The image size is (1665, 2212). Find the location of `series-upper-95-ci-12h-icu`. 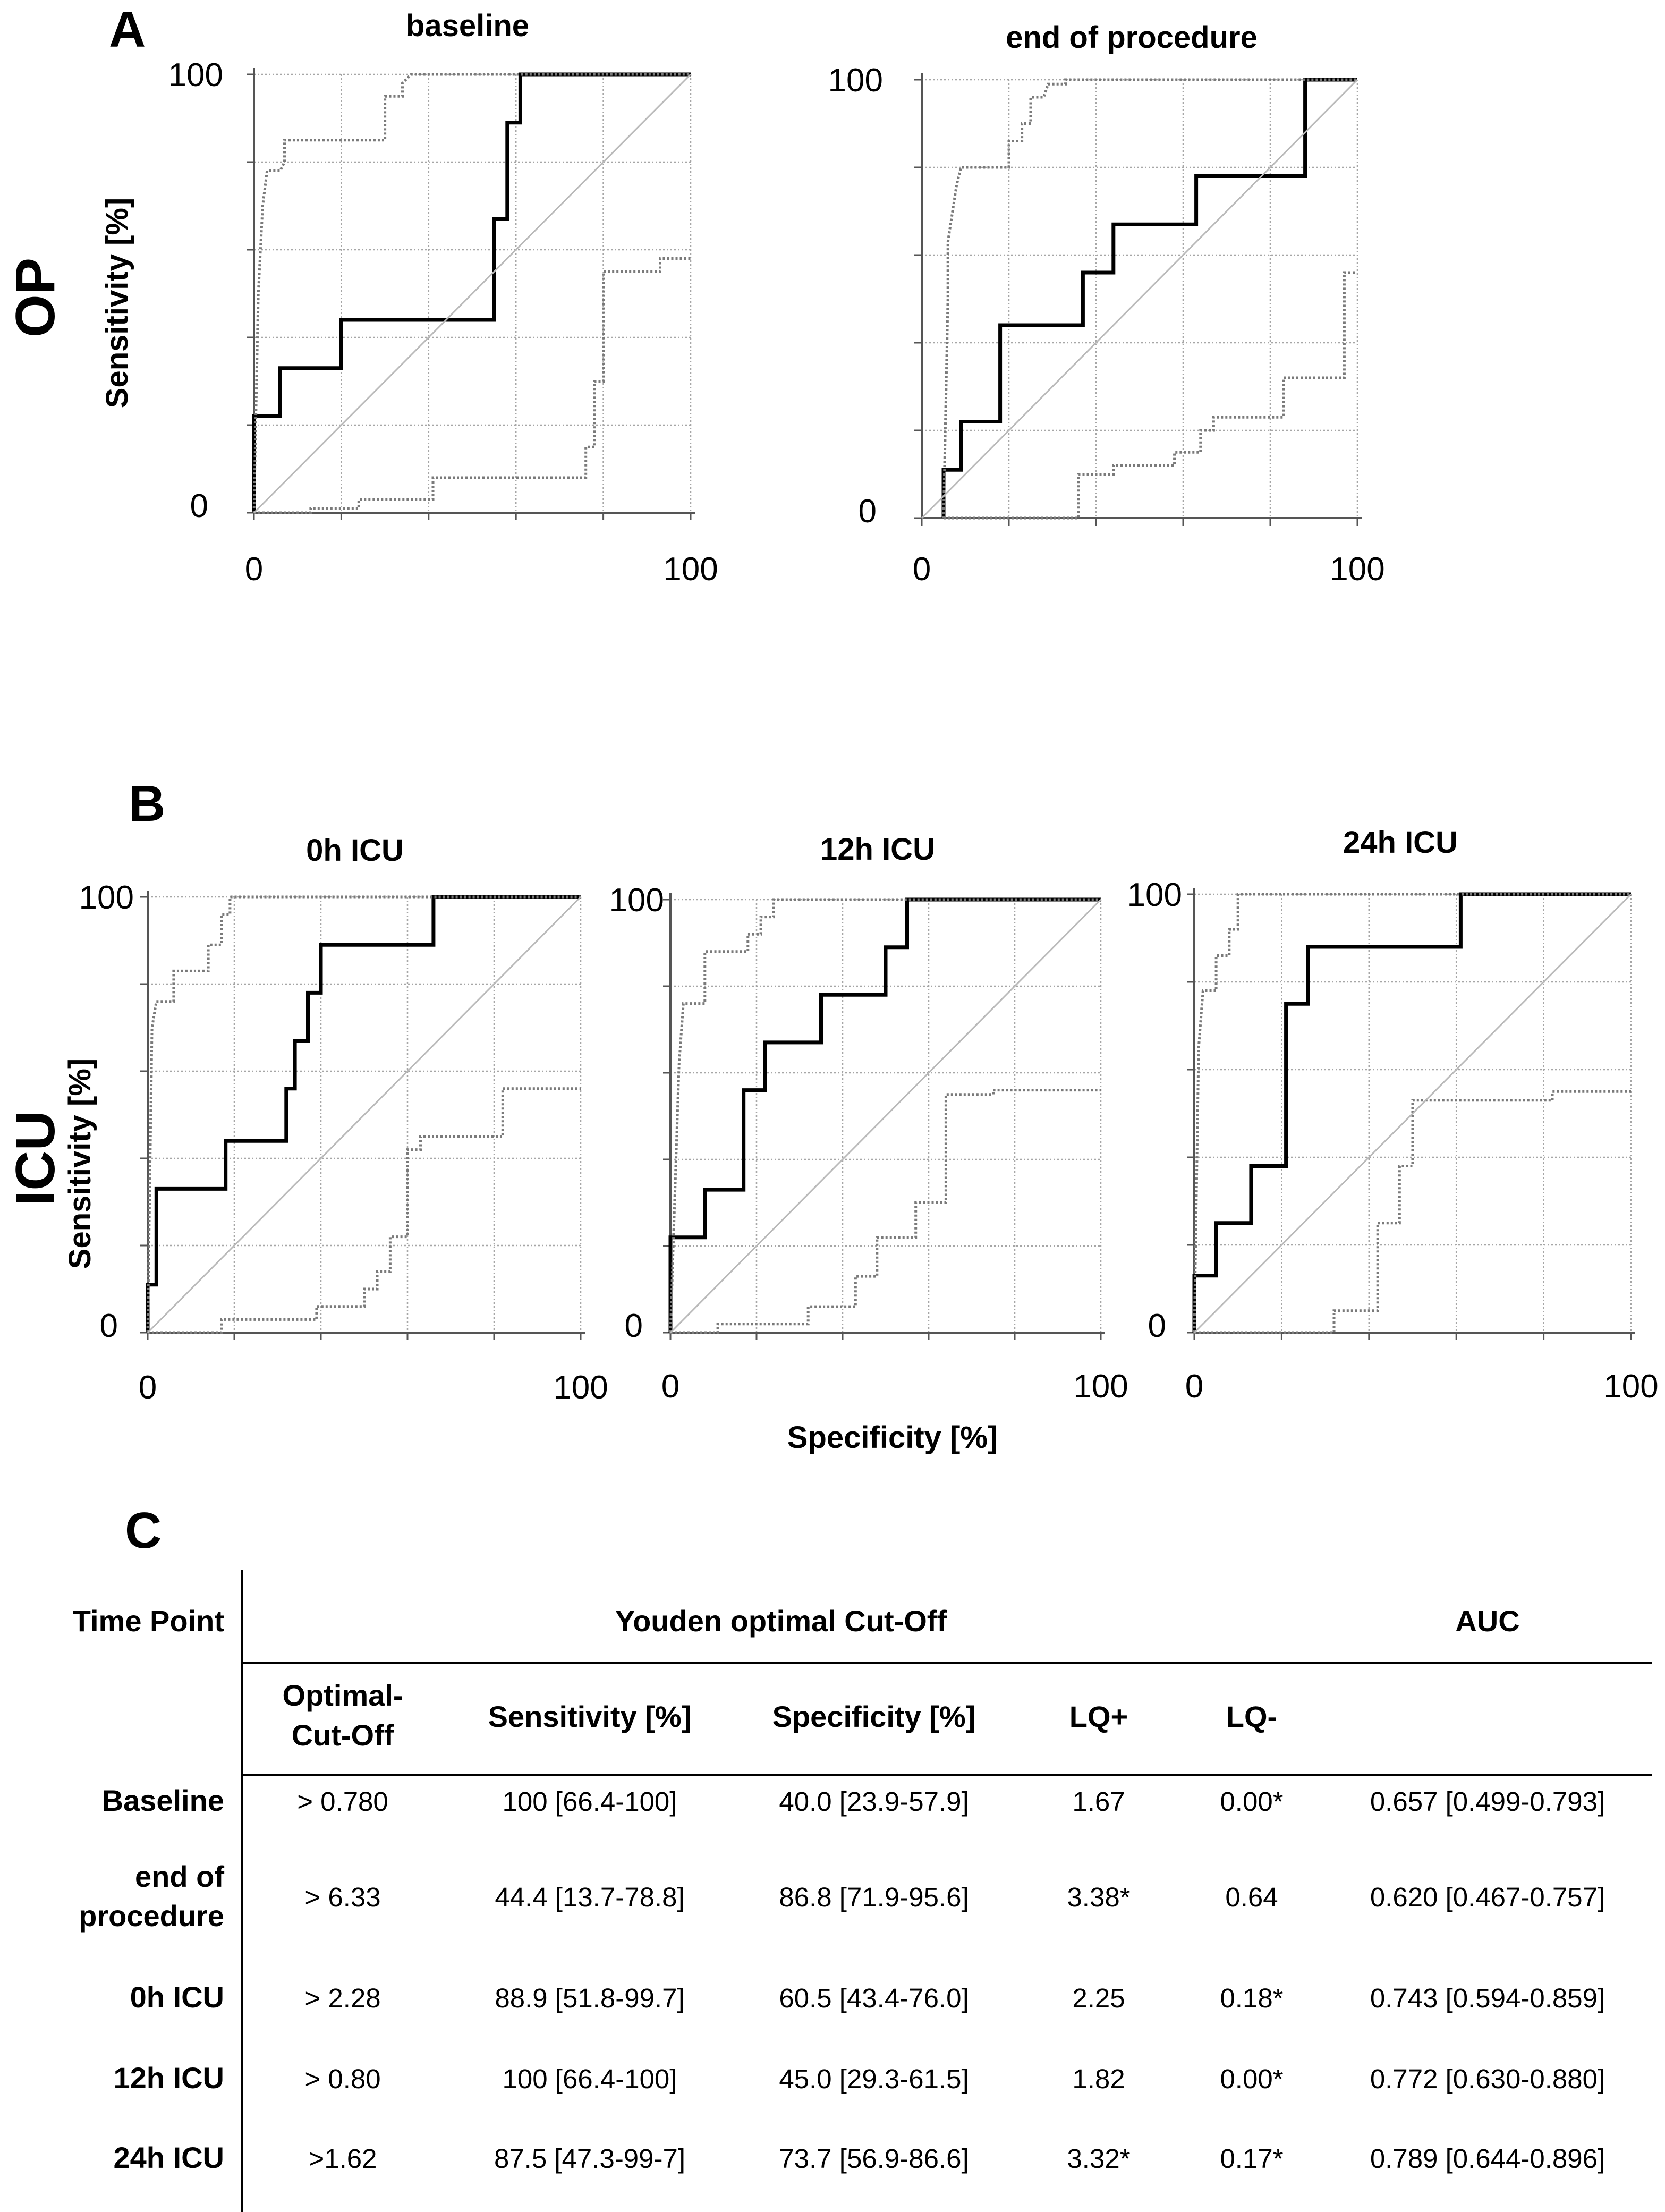

series-upper-95-ci-12h-icu is located at coordinates (885, 1115).